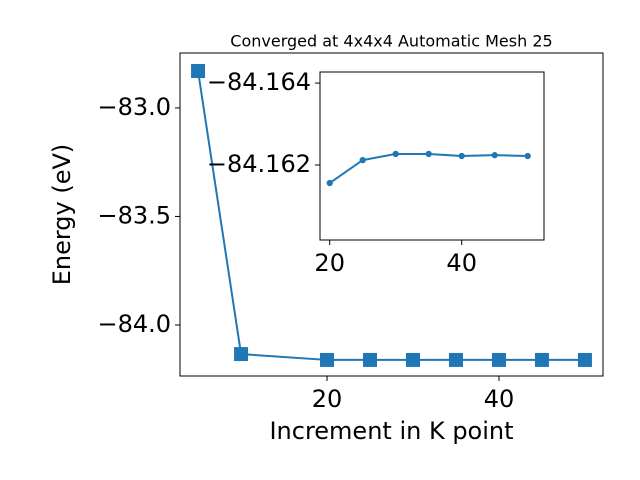 This screenshot has height=480, width=640. Describe the element at coordinates (259, 164) in the screenshot. I see `y-tick-label: −84.162` at that location.